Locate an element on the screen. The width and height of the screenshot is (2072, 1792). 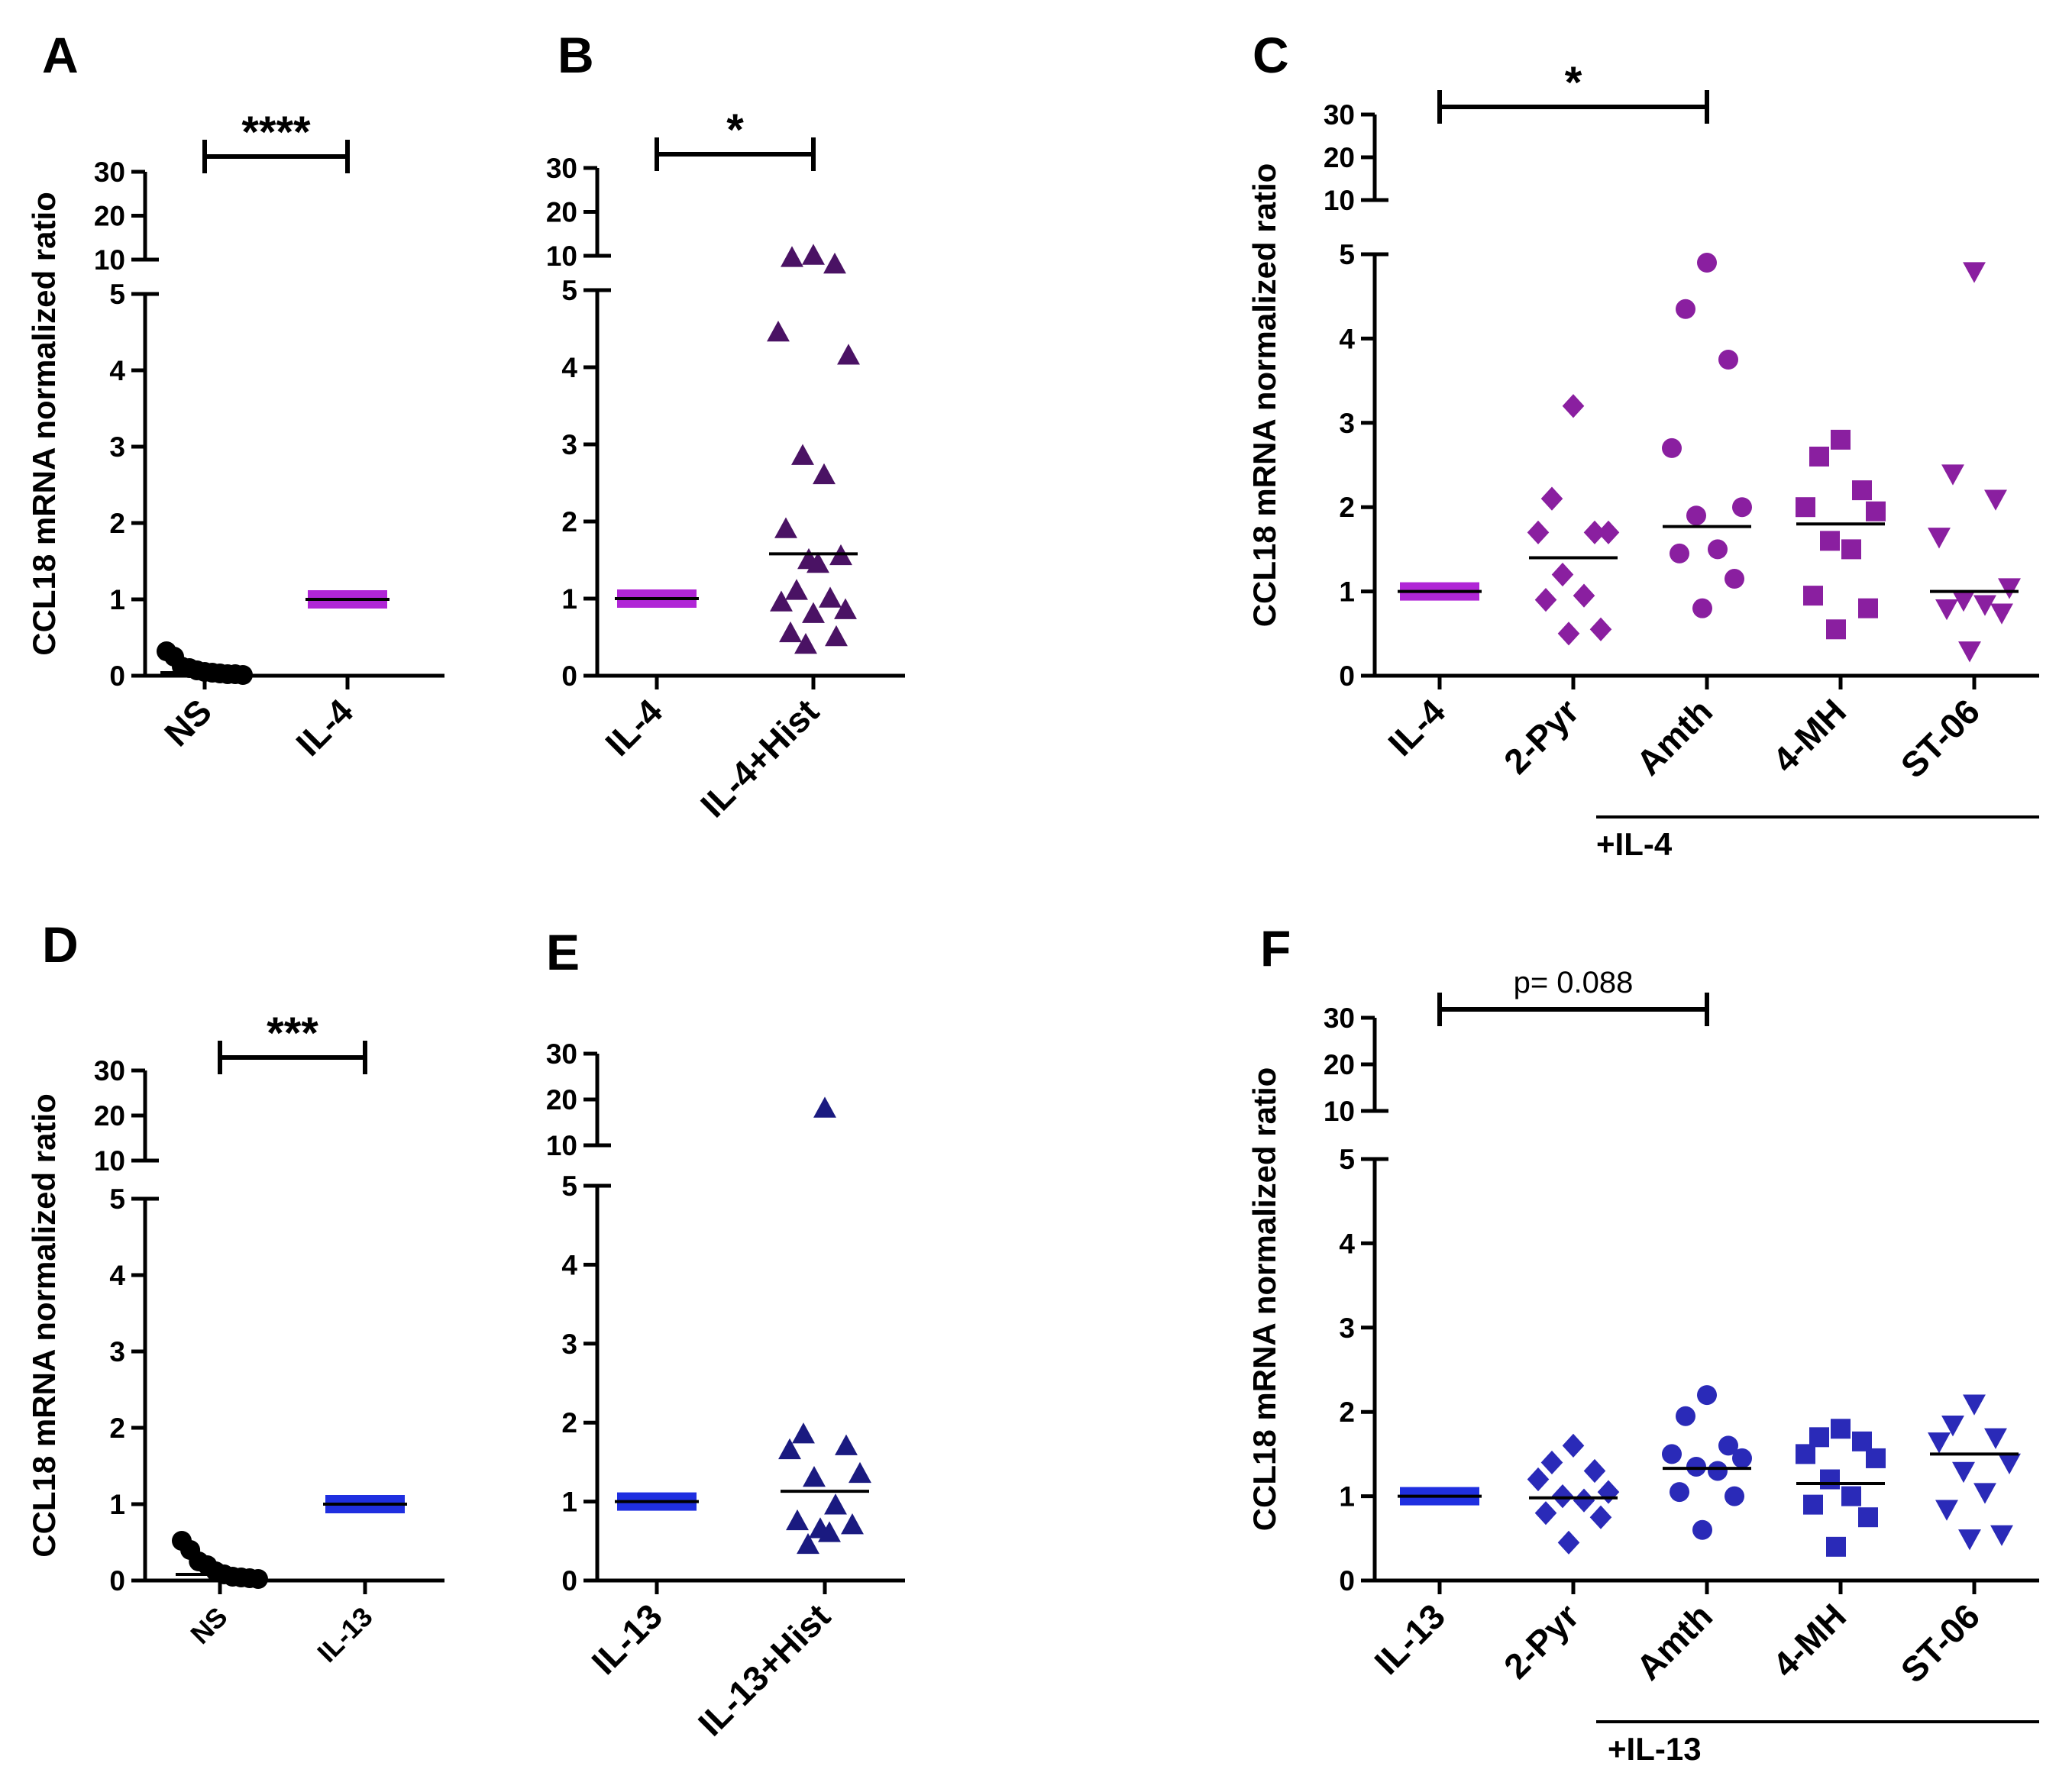
series-2-pyr is located at coordinates (1573, 1494).